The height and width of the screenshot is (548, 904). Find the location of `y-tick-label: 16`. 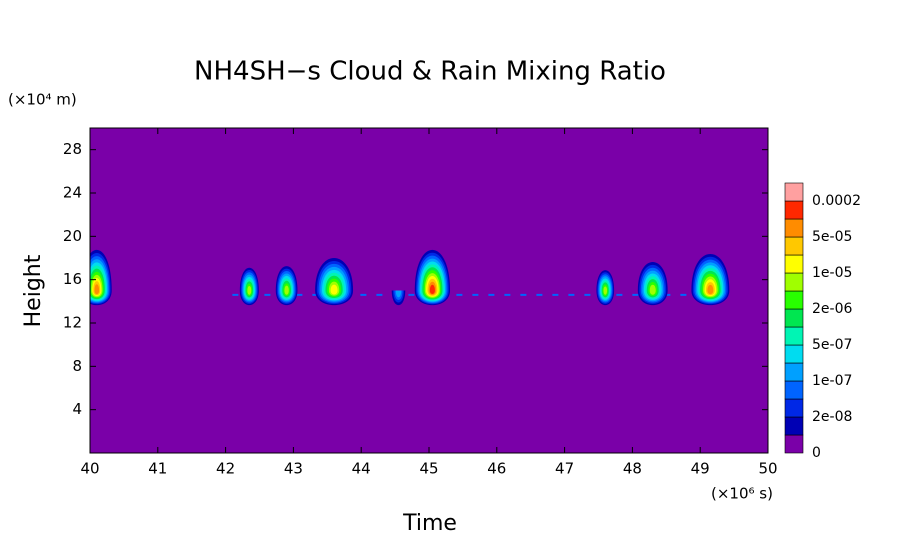

y-tick-label: 16 is located at coordinates (72, 279).